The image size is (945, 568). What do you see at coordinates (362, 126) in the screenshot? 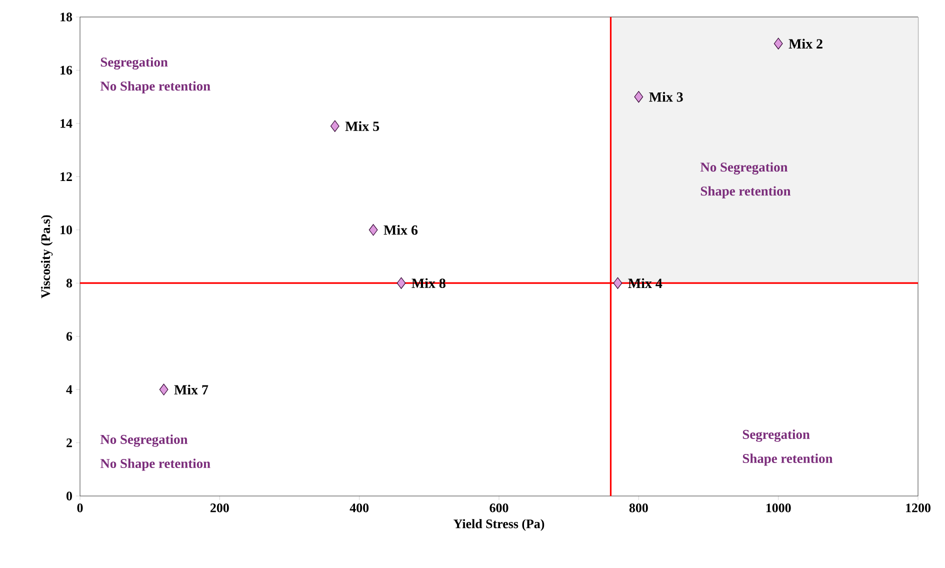
I see `data-label: Mix 5` at bounding box center [362, 126].